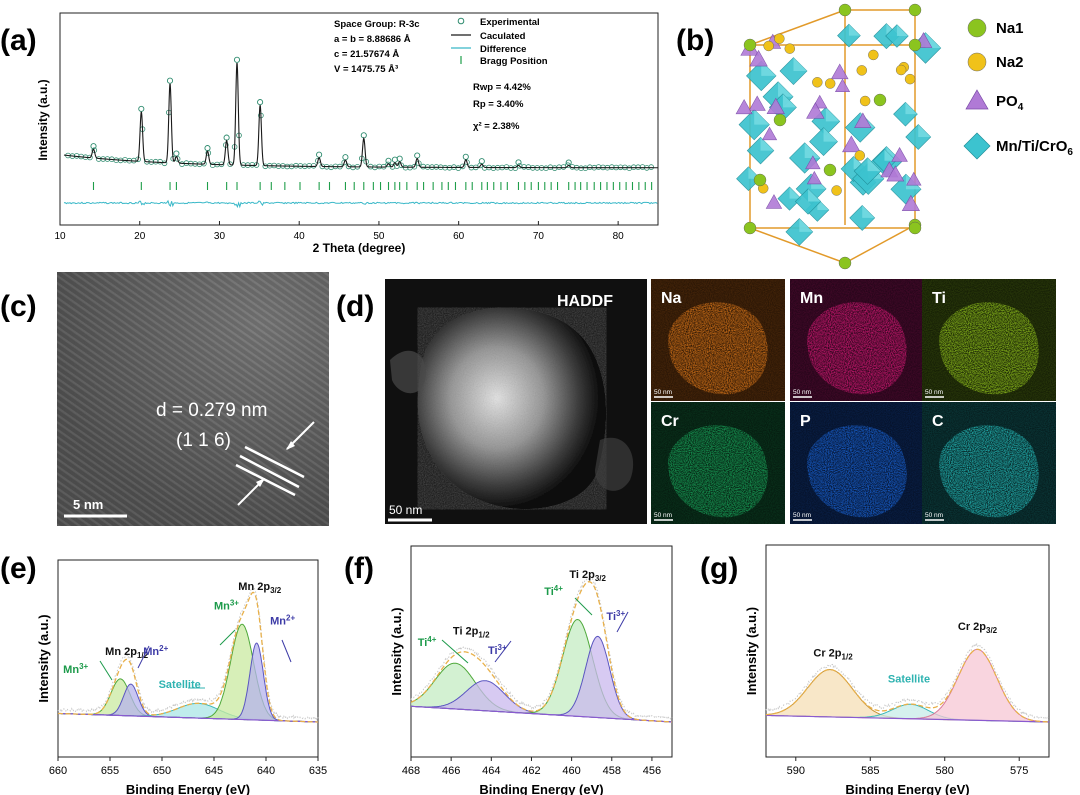  I want to click on panel-label-c: (c), so click(18, 306).